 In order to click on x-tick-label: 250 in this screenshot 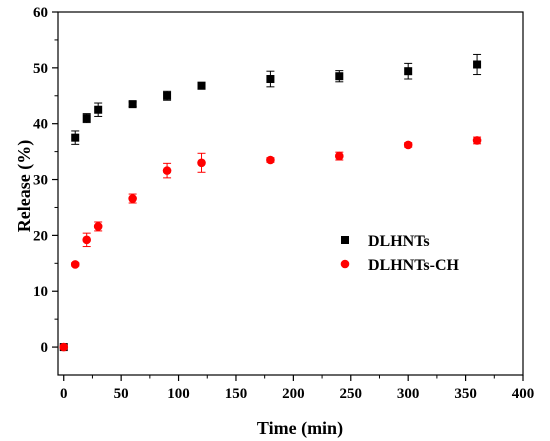, I will do `click(351, 394)`.